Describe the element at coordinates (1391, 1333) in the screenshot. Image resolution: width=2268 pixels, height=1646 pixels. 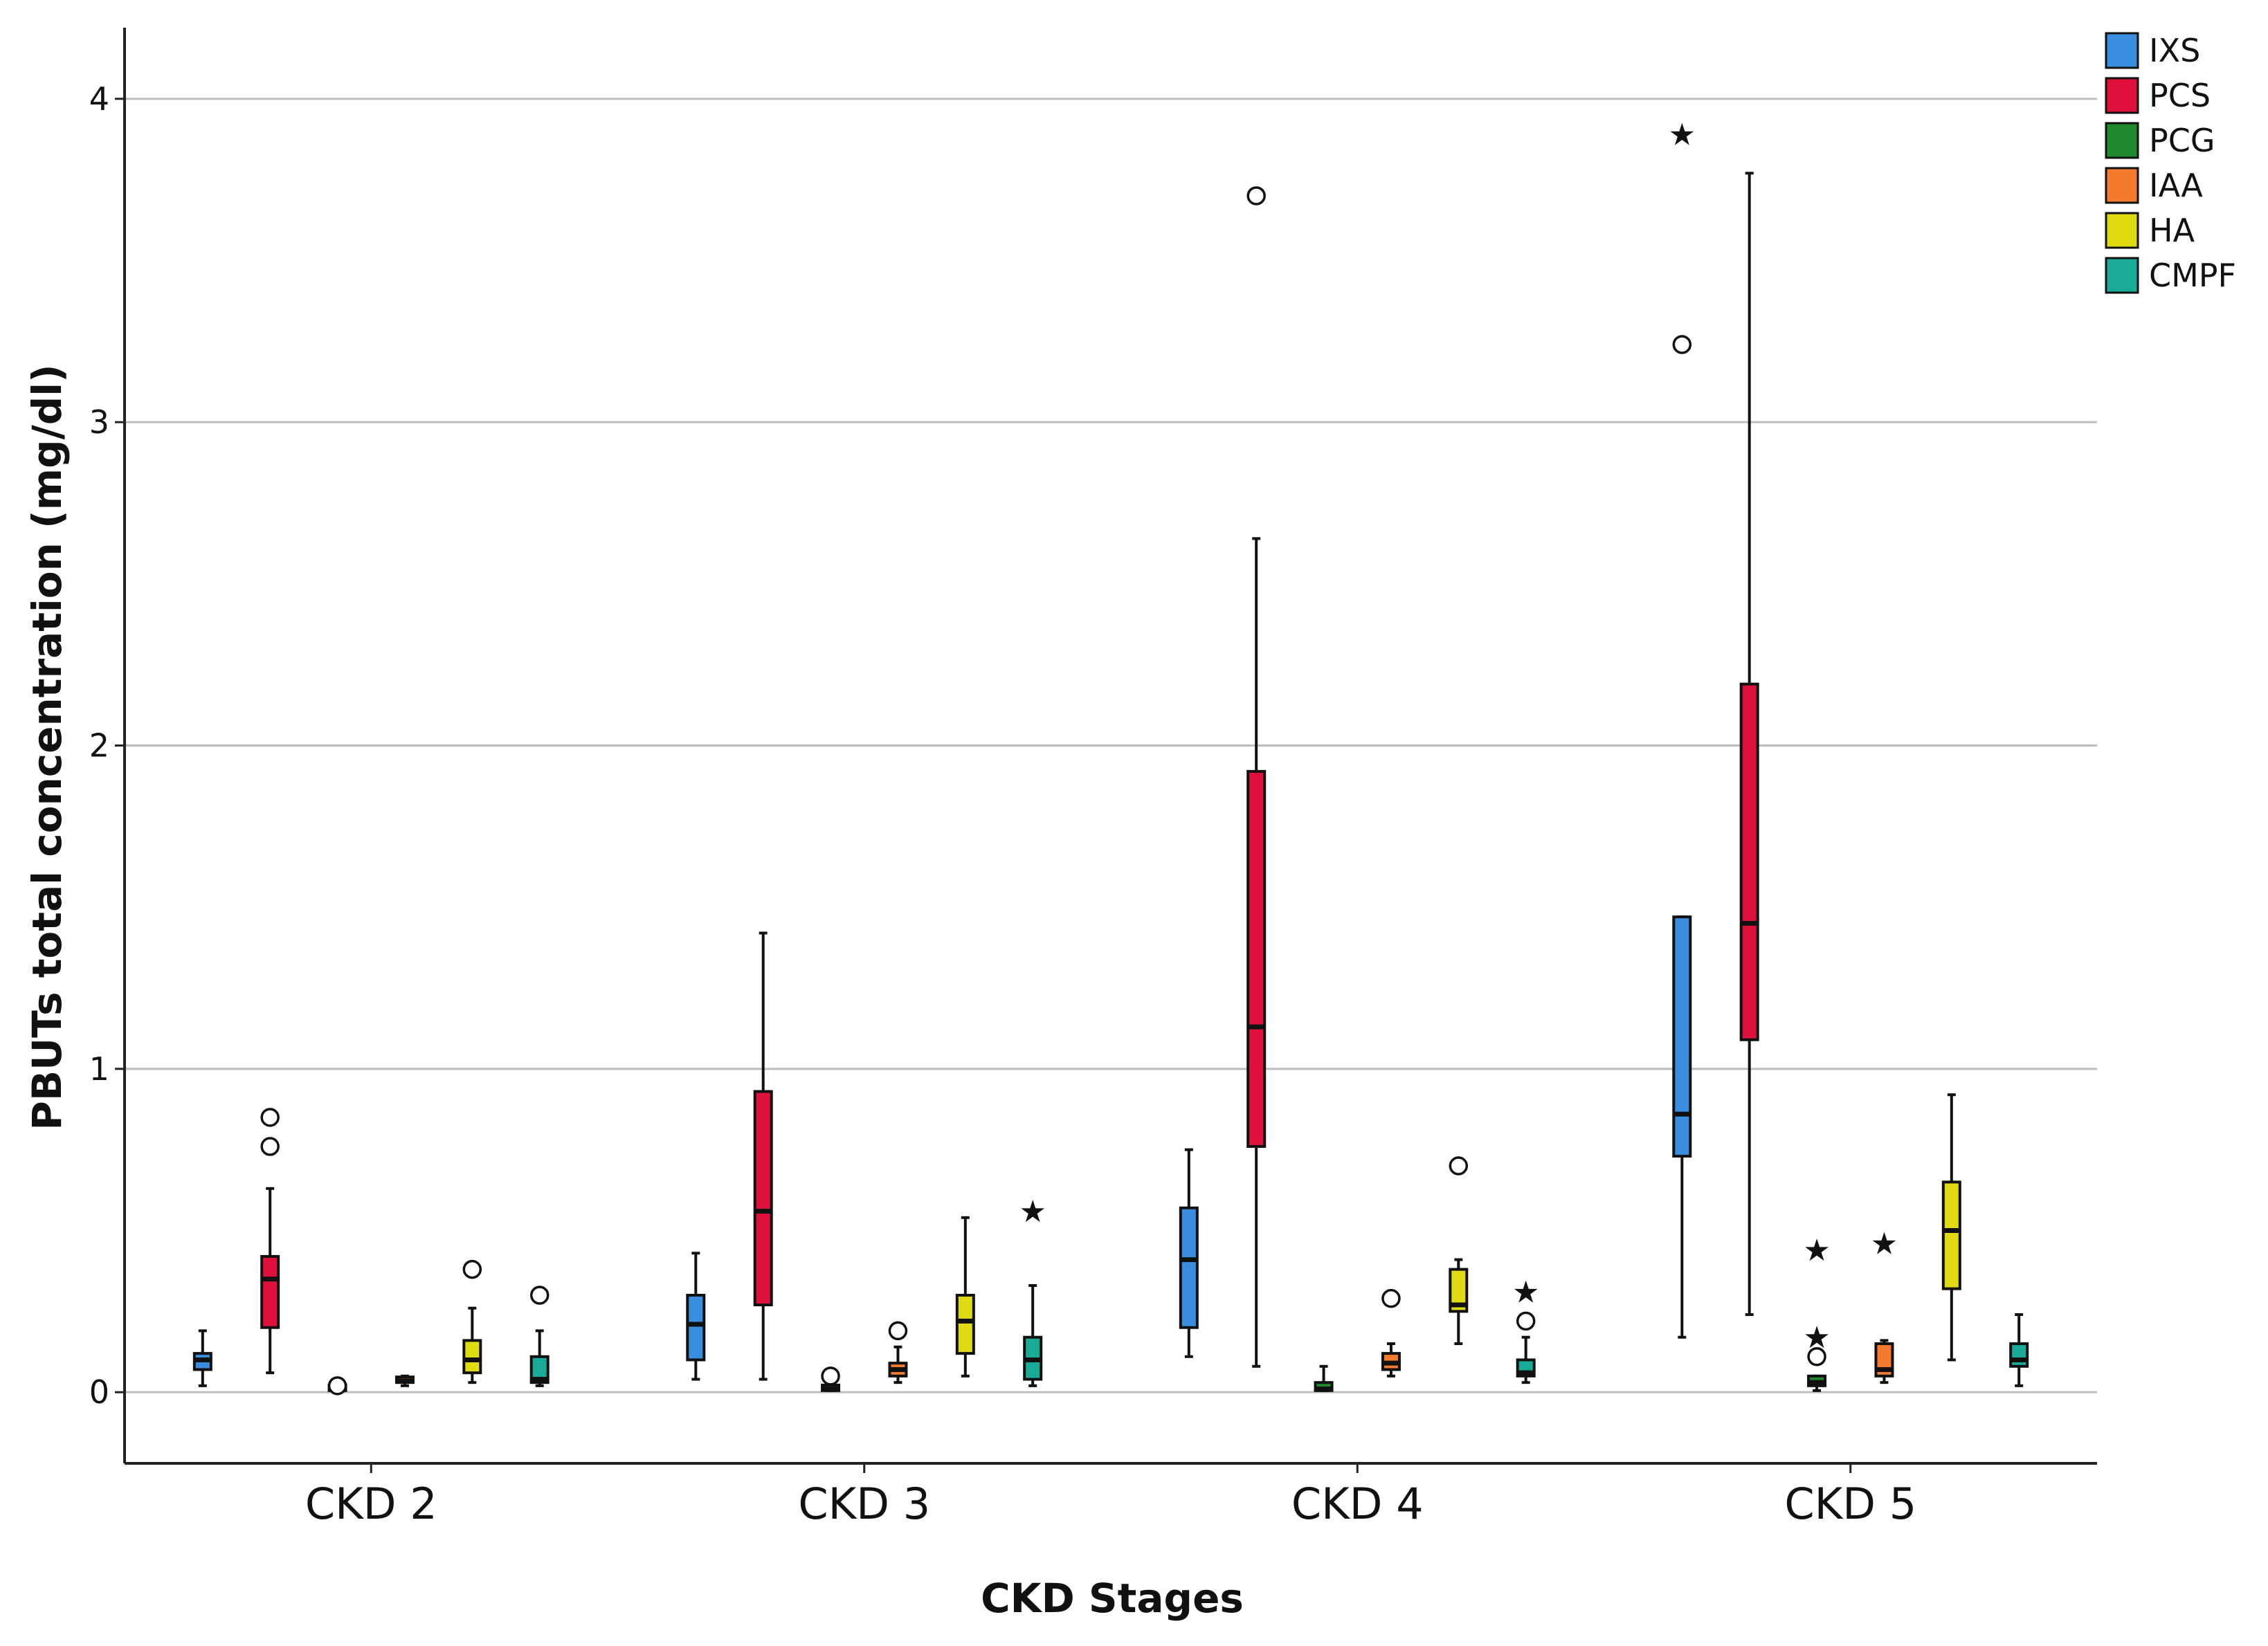
I see `box-iaa-ckd4` at that location.